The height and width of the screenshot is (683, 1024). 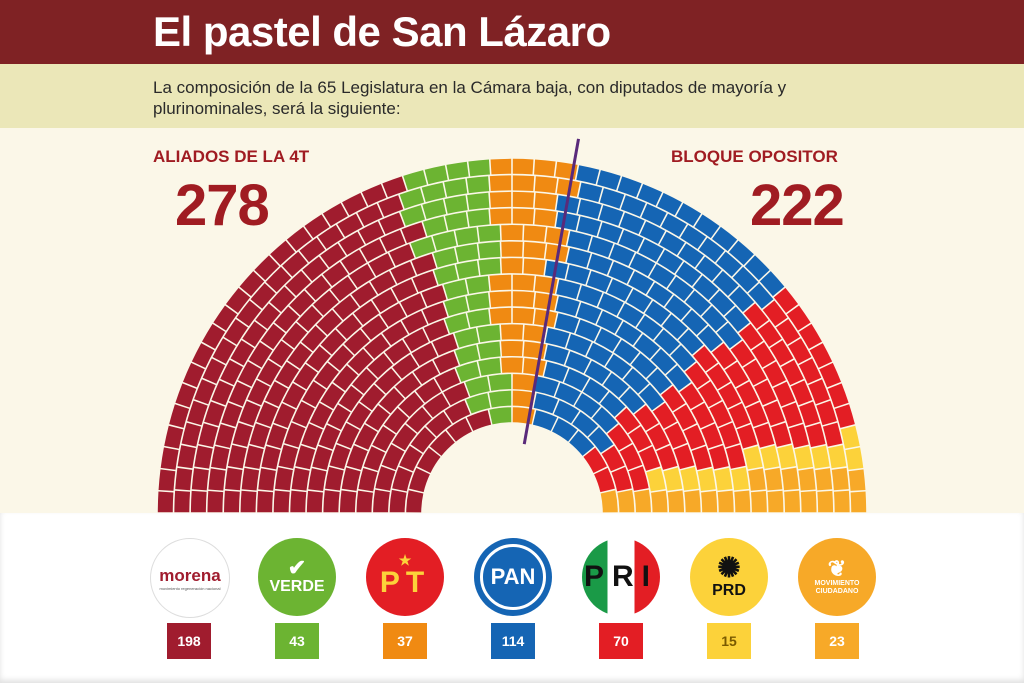 I want to click on pan-logo-text: PAN, so click(x=513, y=576).